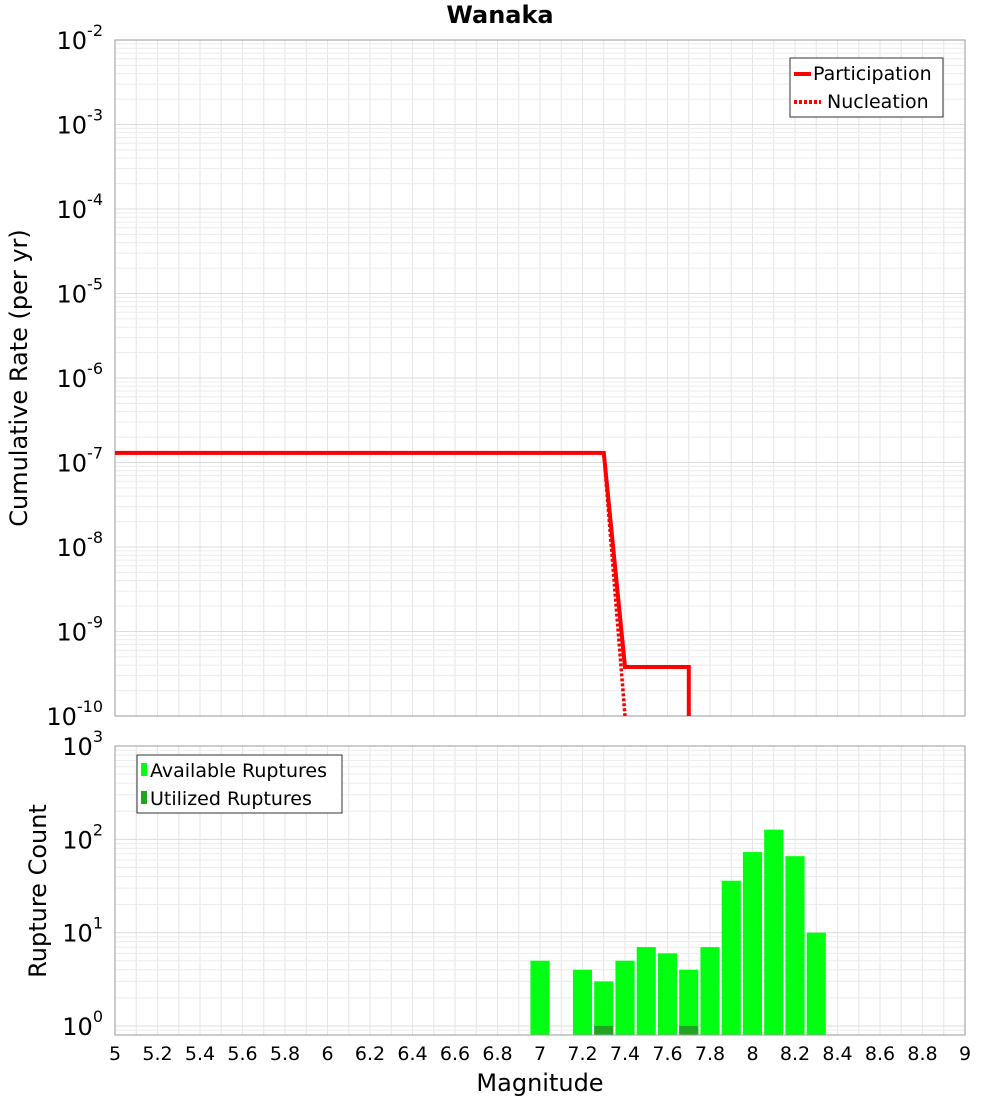 The height and width of the screenshot is (1100, 1000). Describe the element at coordinates (80, 545) in the screenshot. I see `top-y-tick-label: 10⁻⁸` at that location.